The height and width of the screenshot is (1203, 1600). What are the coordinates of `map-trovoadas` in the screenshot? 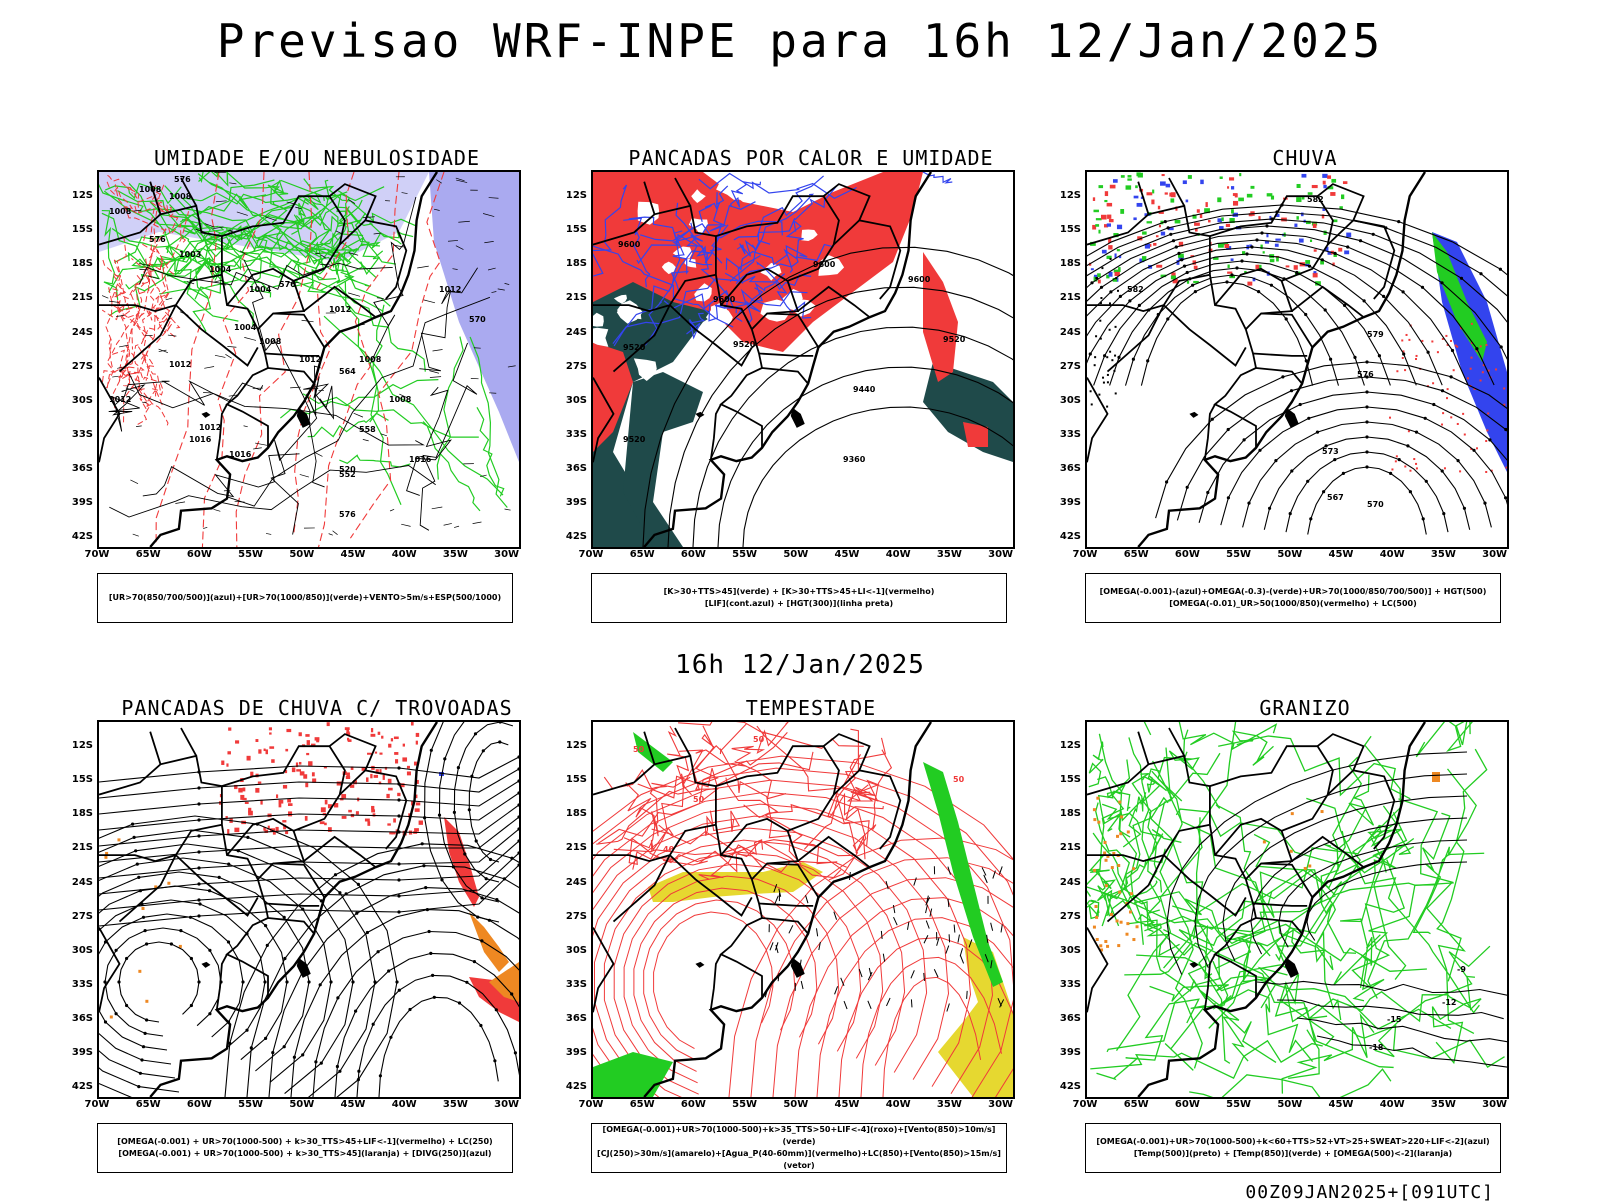 It's located at (309, 909).